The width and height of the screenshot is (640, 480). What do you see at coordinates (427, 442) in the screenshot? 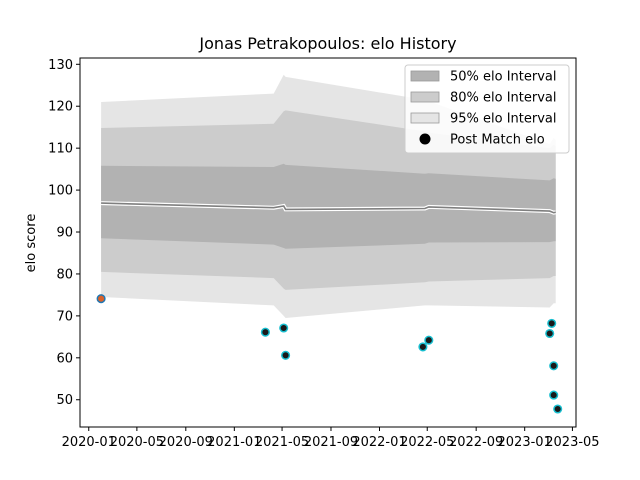
I see `x-tick-label: 2022-05` at bounding box center [427, 442].